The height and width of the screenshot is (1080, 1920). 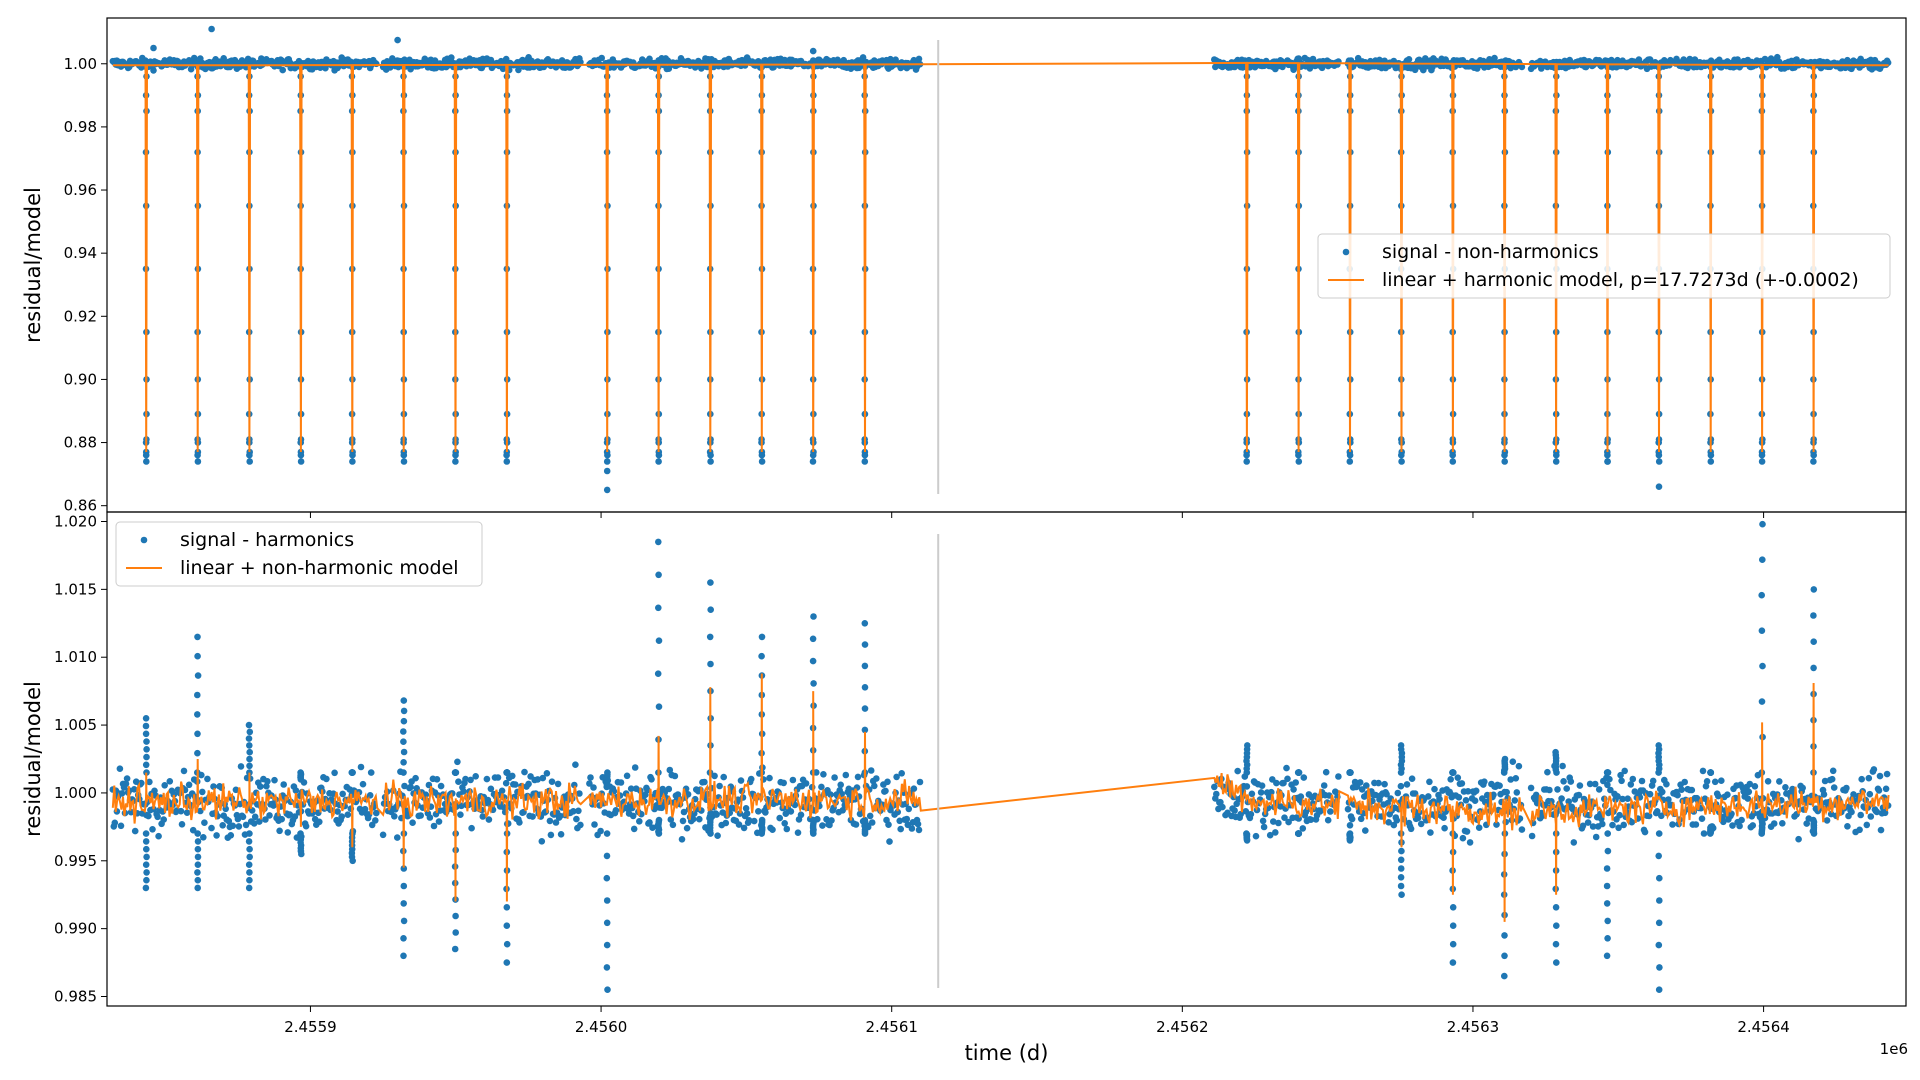 What do you see at coordinates (1007, 1053) in the screenshot?
I see `x-axis-label: time (d)` at bounding box center [1007, 1053].